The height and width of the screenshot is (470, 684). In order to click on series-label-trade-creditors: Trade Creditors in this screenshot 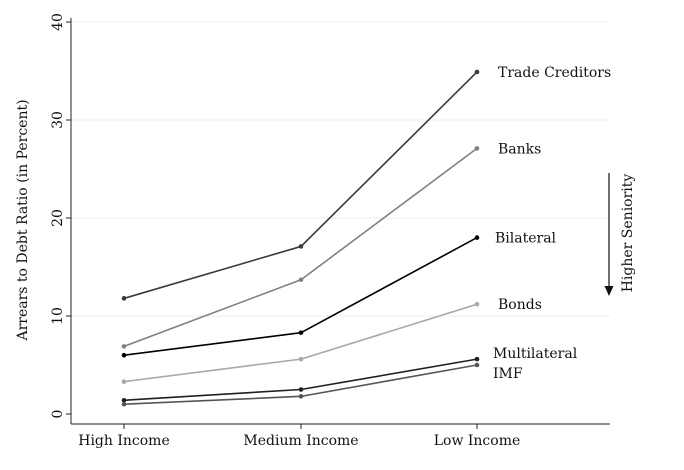, I will do `click(554, 73)`.